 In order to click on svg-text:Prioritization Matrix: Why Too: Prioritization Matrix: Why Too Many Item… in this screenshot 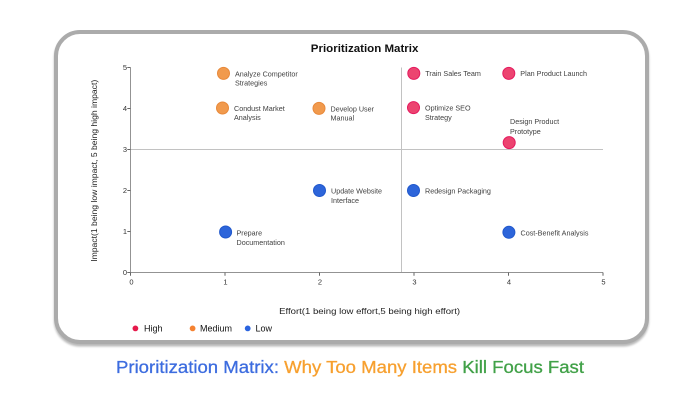, I will do `click(350, 367)`.